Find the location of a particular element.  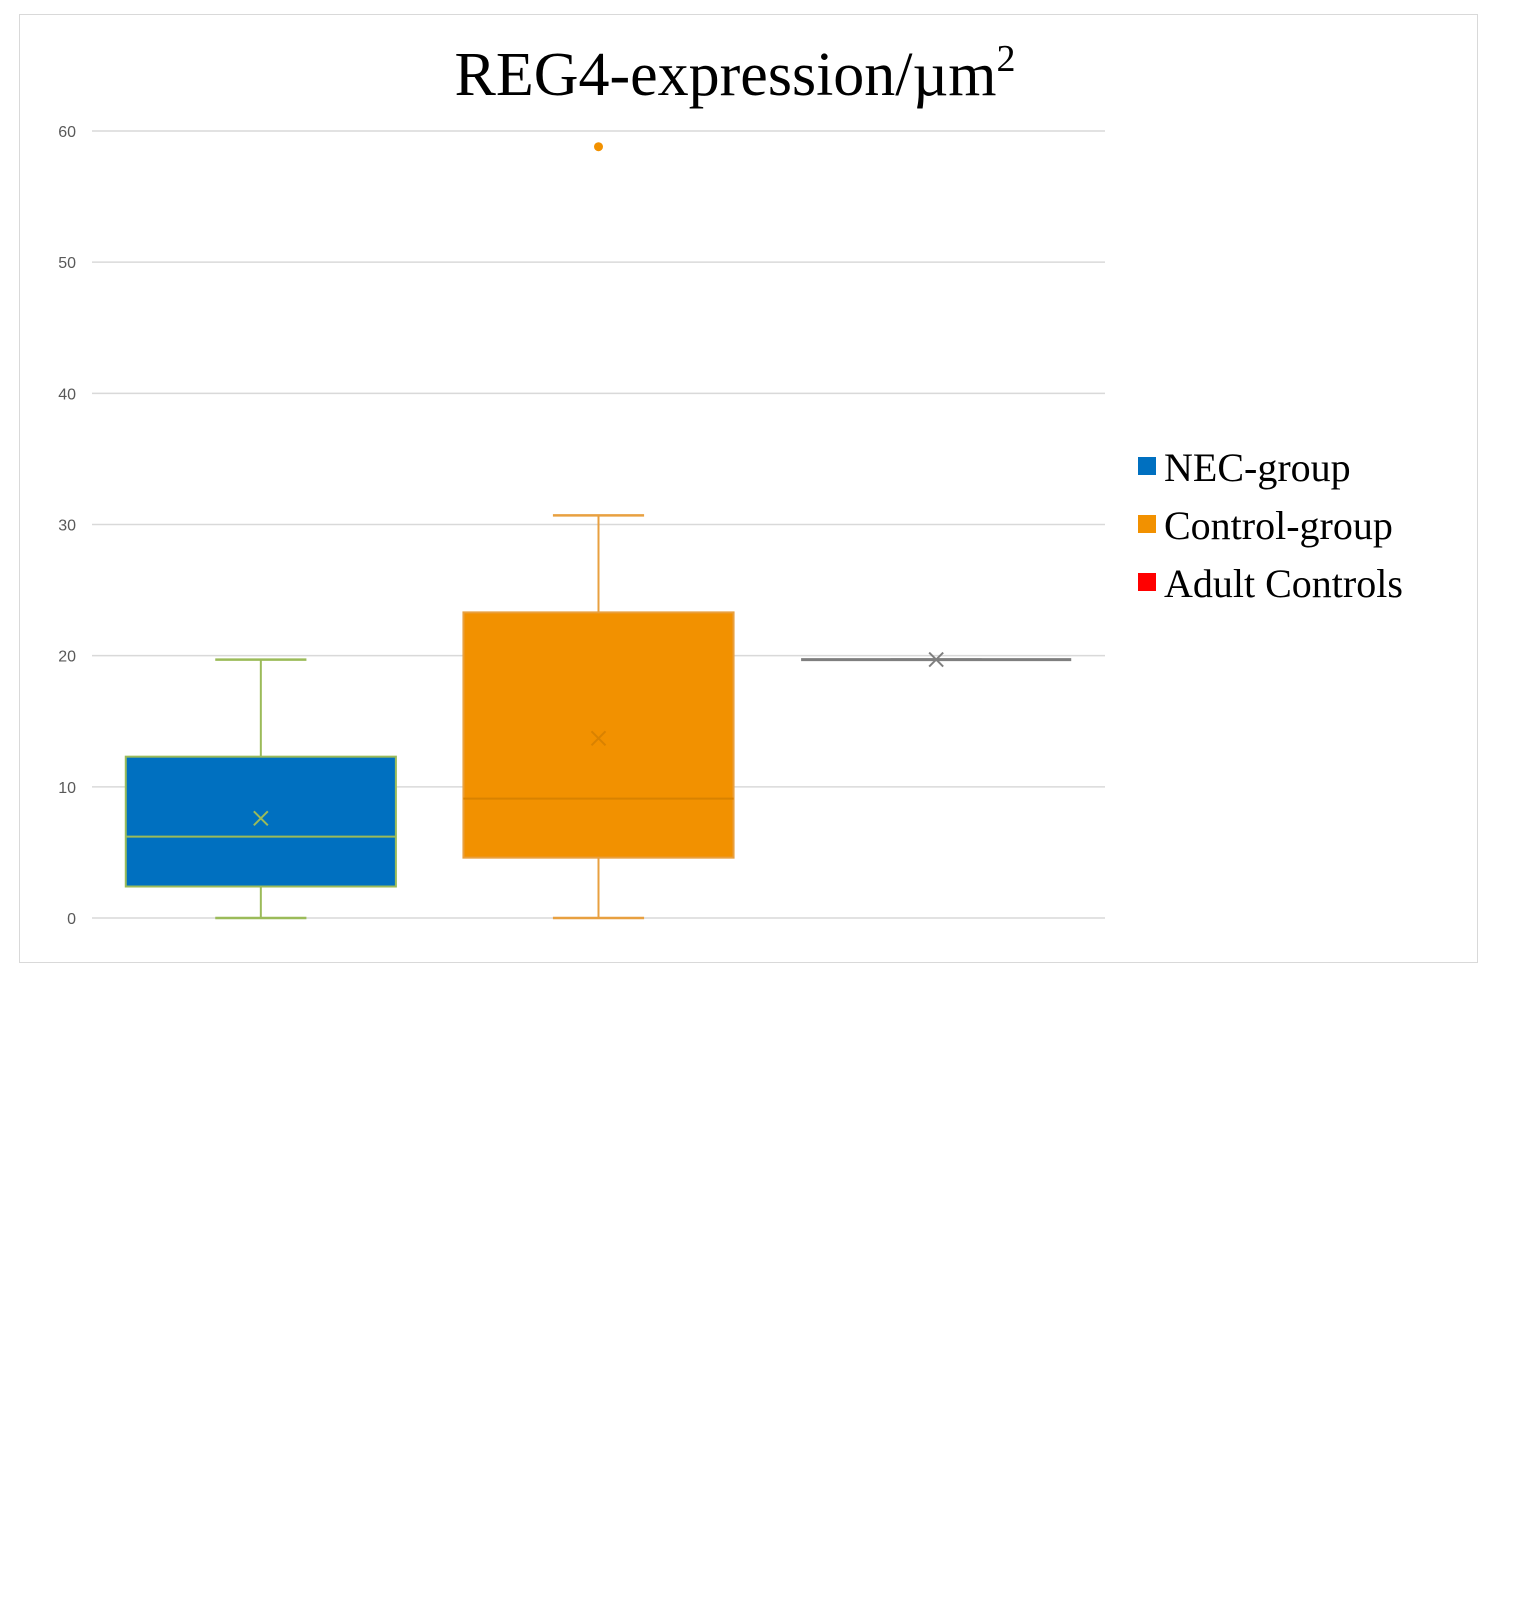

legend: NEC-group Control-group Adult Controls is located at coordinates (1270, 525).